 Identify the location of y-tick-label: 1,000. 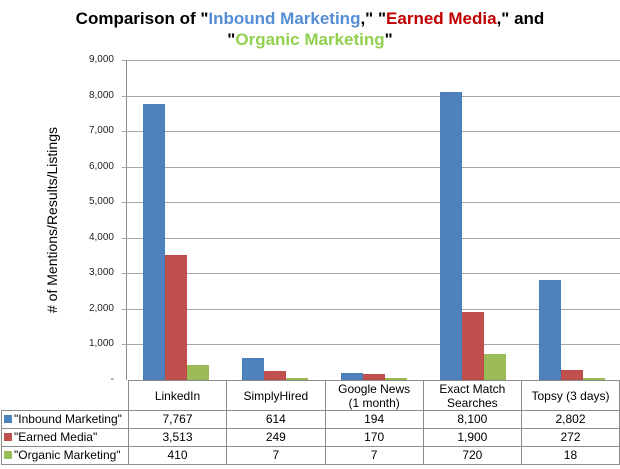
(101, 344).